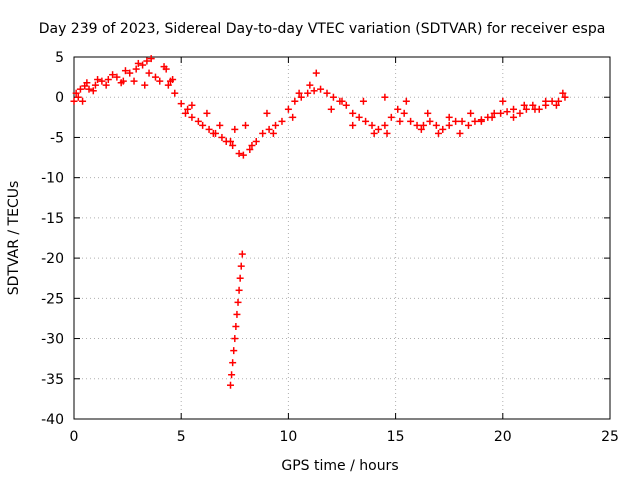 The image size is (640, 480). I want to click on x-tick-label: 0, so click(74, 437).